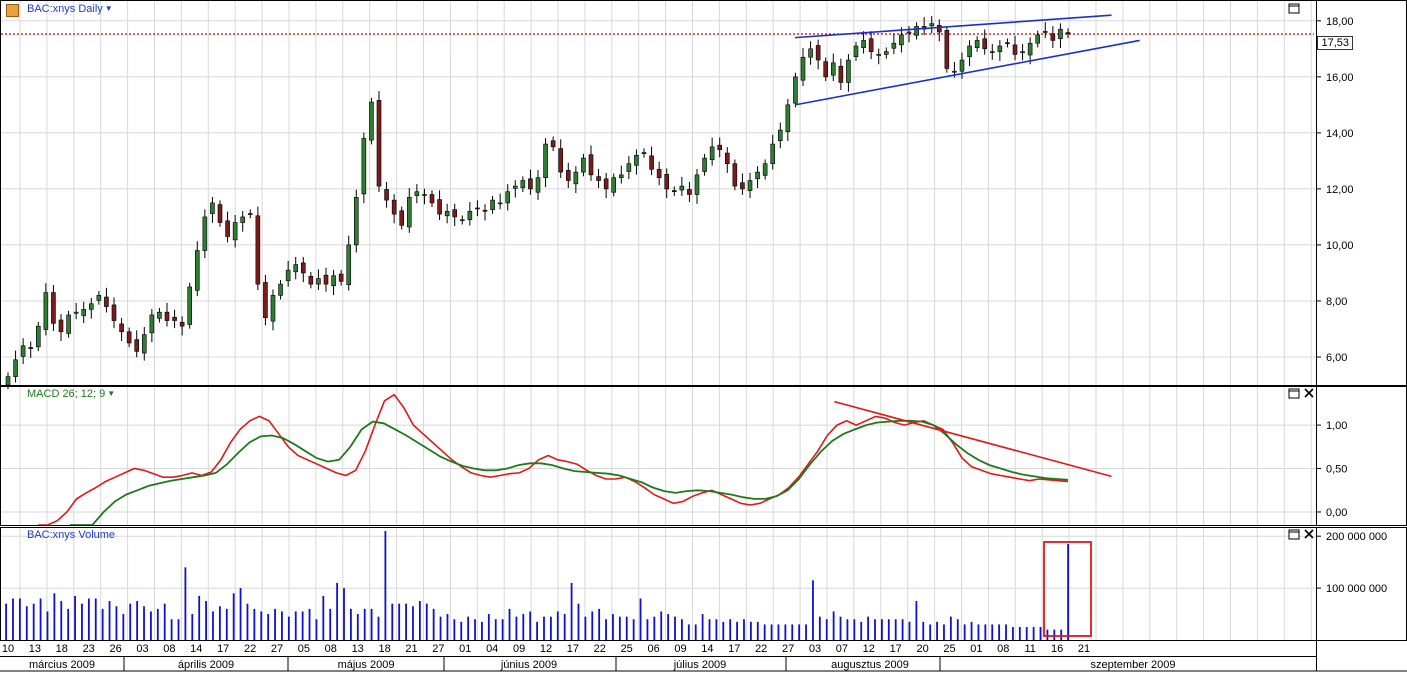 The width and height of the screenshot is (1407, 677). What do you see at coordinates (976, 649) in the screenshot?
I see `x-tick-label: 01` at bounding box center [976, 649].